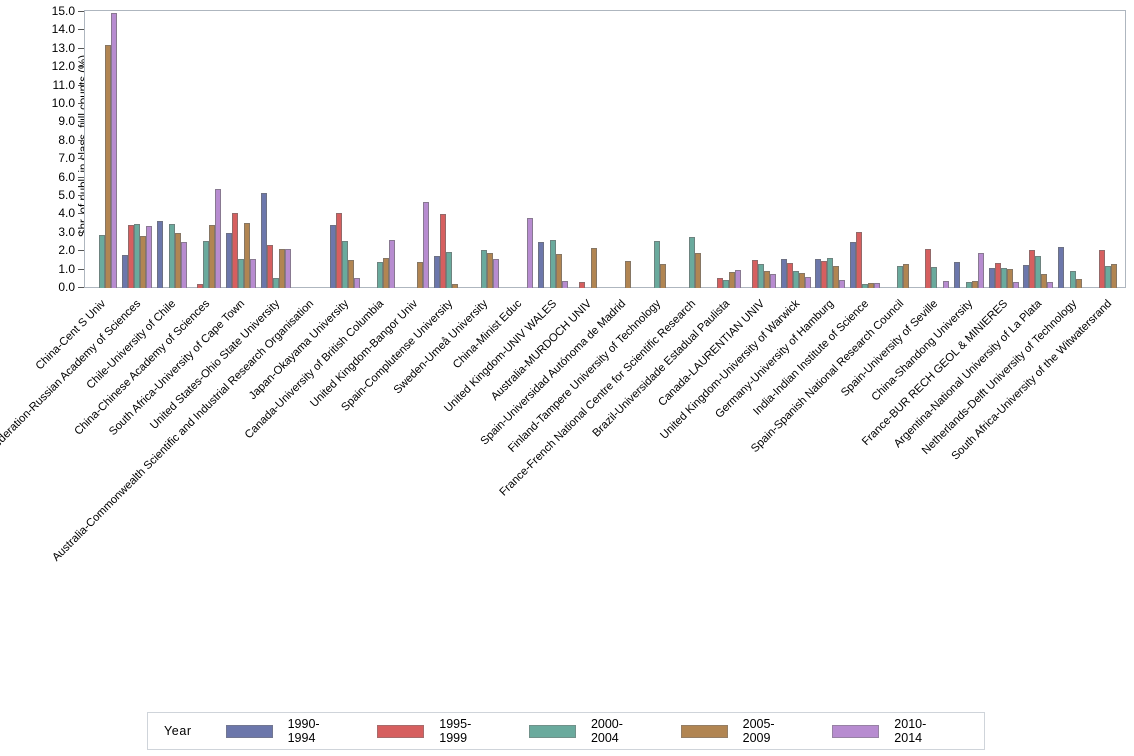 The image size is (1134, 756). What do you see at coordinates (66, 213) in the screenshot?
I see `y-tick-label: 4.0` at bounding box center [66, 213].